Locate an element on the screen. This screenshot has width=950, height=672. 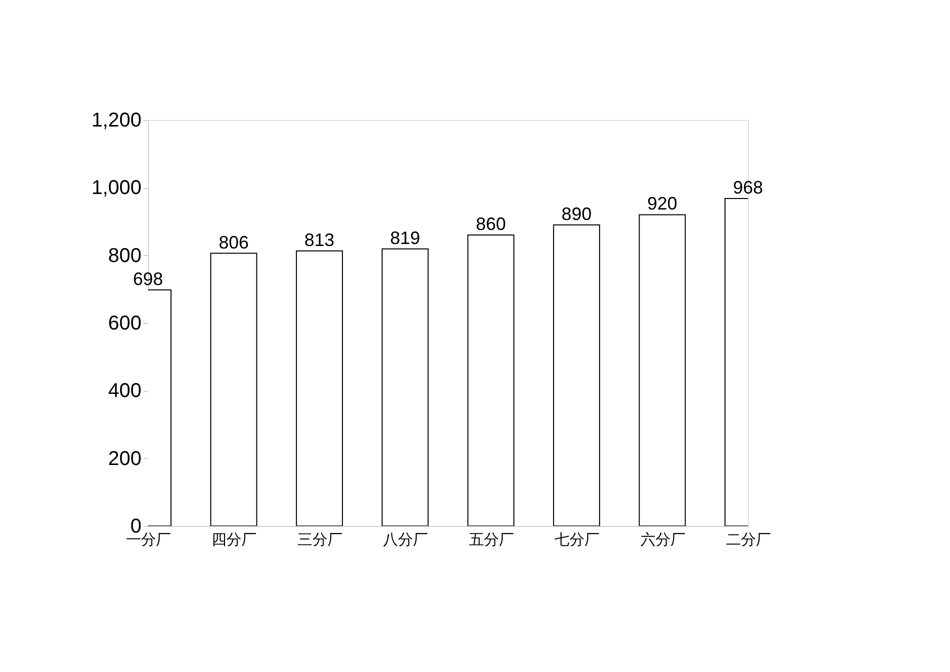
data-label: 920 is located at coordinates (662, 204).